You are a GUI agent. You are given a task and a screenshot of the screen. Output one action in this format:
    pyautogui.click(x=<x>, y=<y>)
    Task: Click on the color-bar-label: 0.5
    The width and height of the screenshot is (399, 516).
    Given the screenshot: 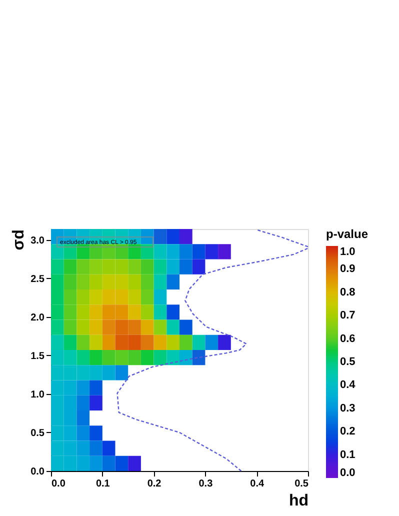 What is the action you would take?
    pyautogui.click(x=348, y=362)
    